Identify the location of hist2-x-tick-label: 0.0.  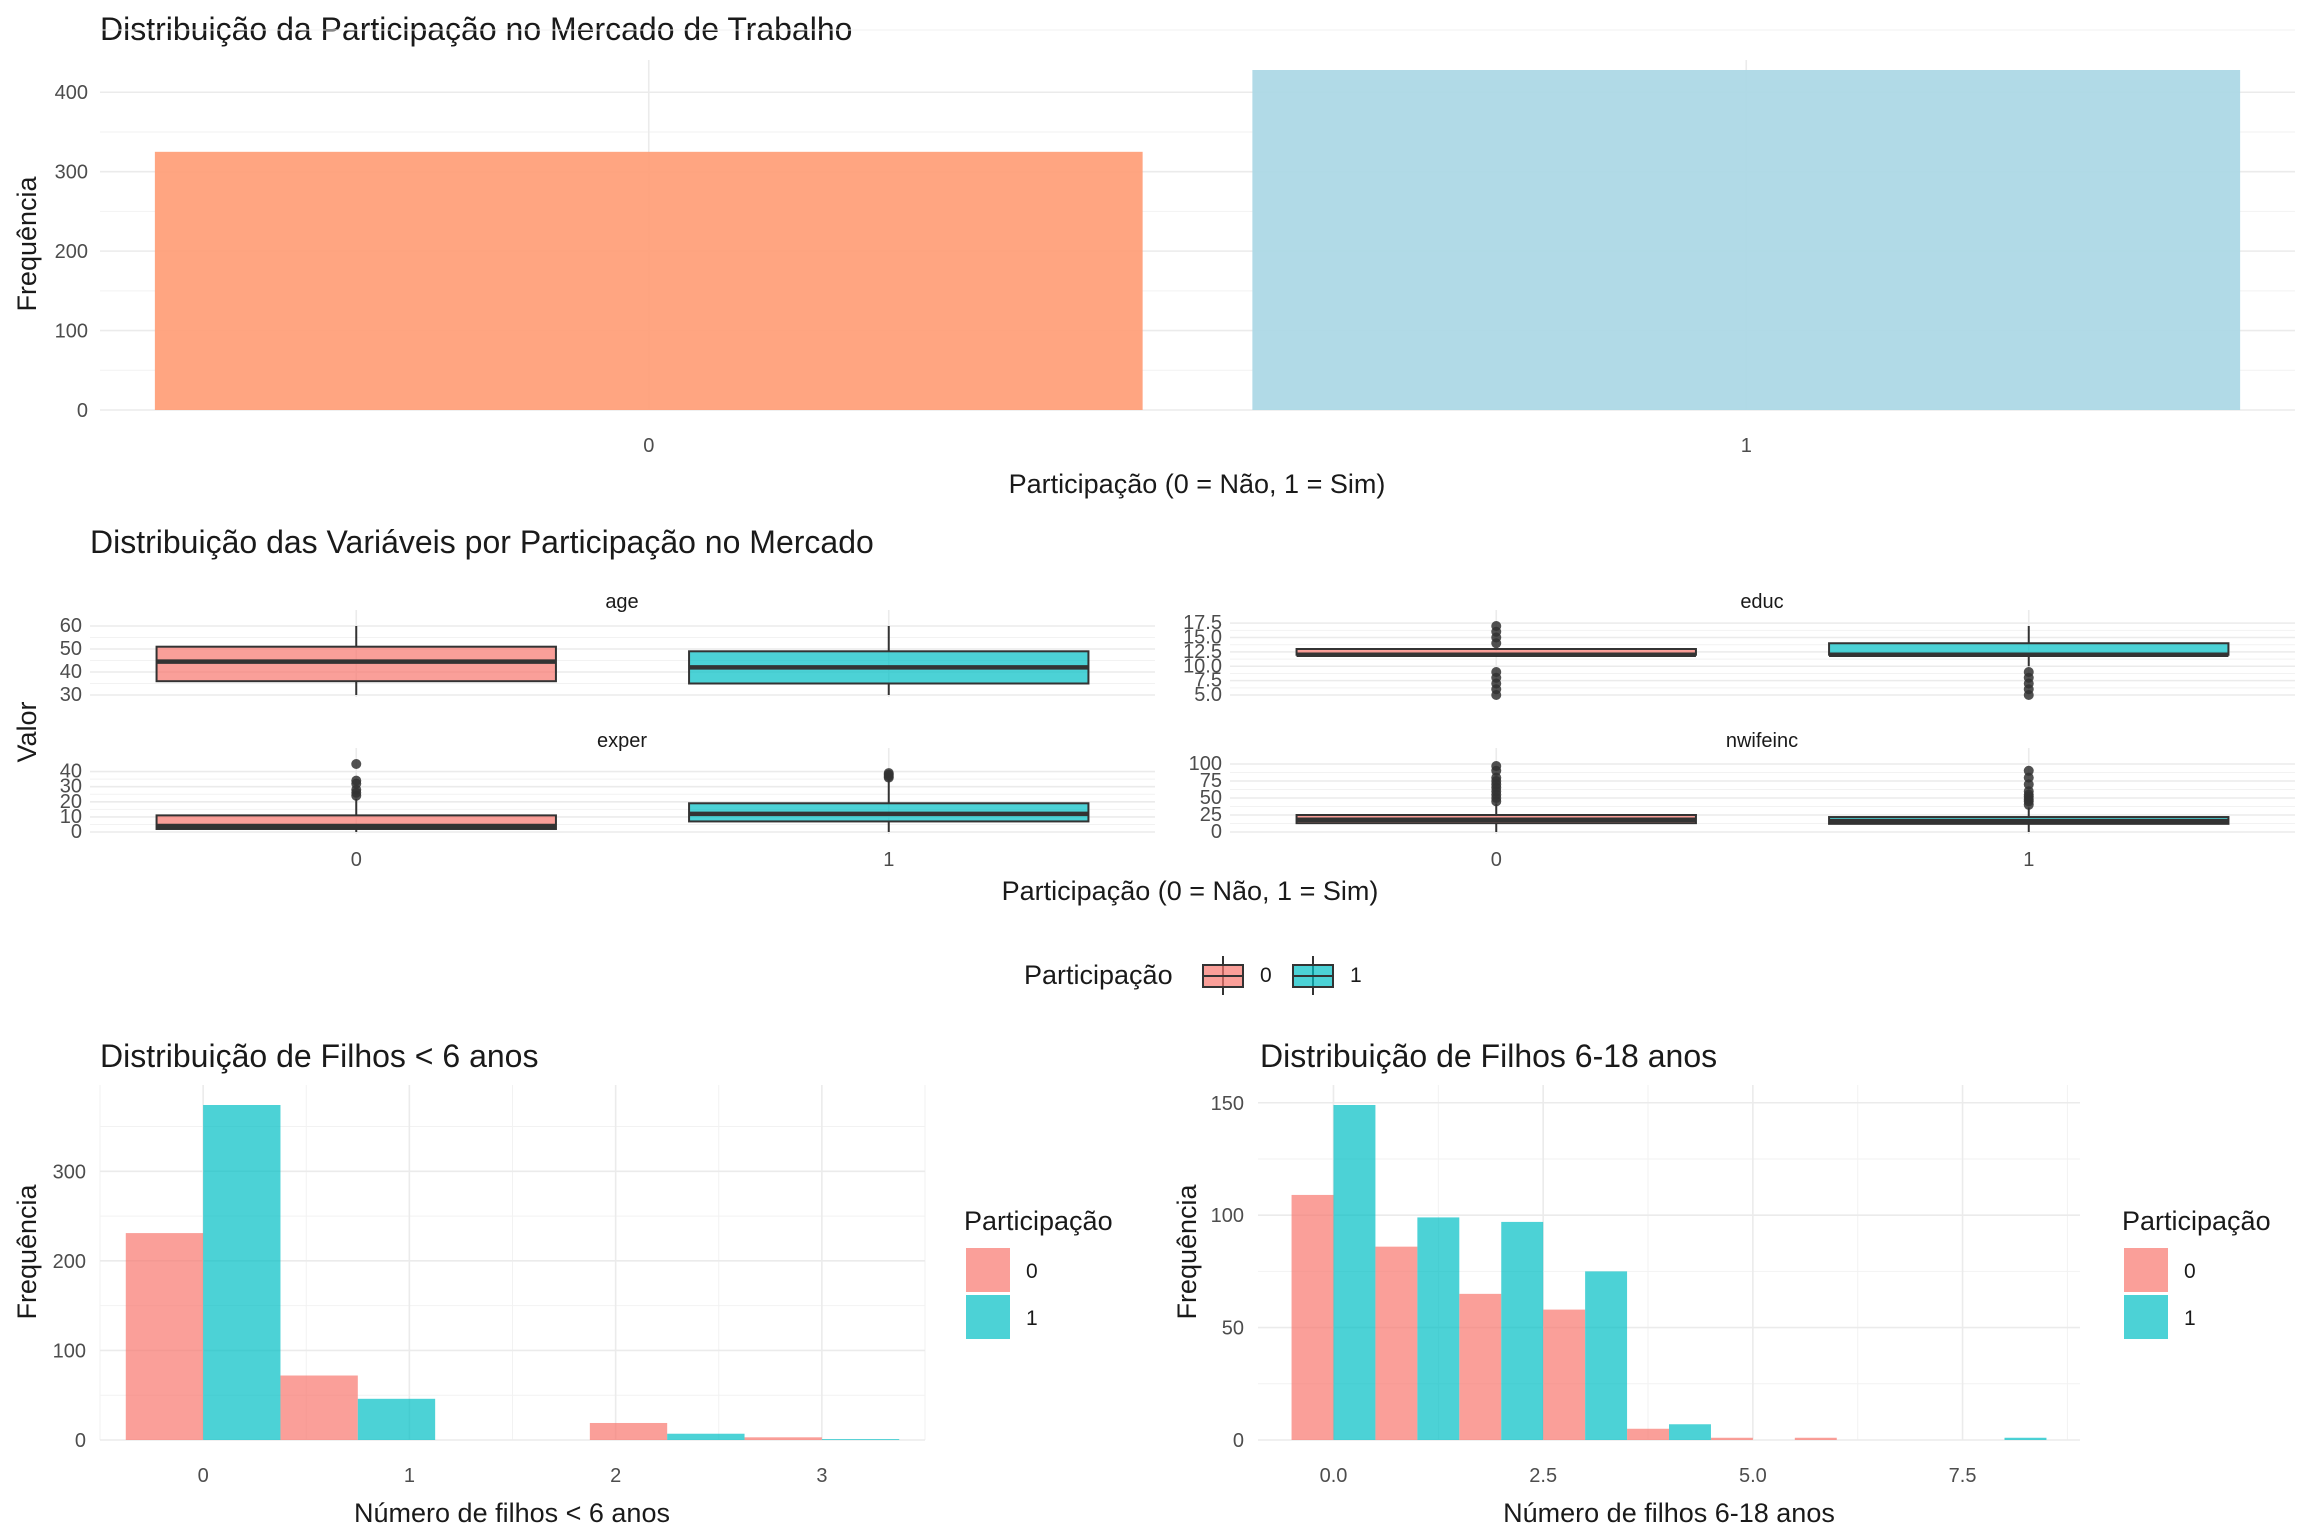
(1334, 1476).